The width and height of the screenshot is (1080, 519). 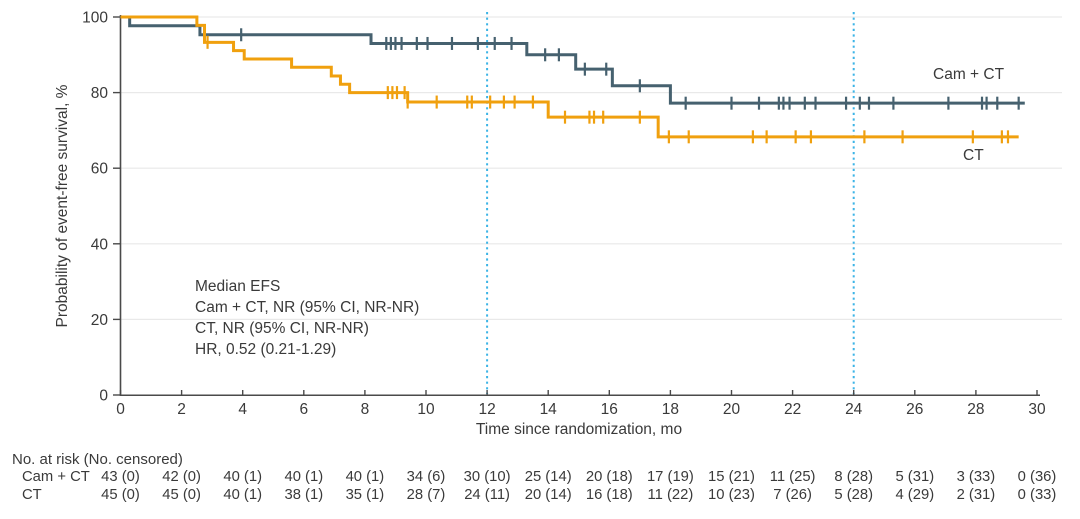 I want to click on risk-value: 4 (29), so click(x=915, y=495).